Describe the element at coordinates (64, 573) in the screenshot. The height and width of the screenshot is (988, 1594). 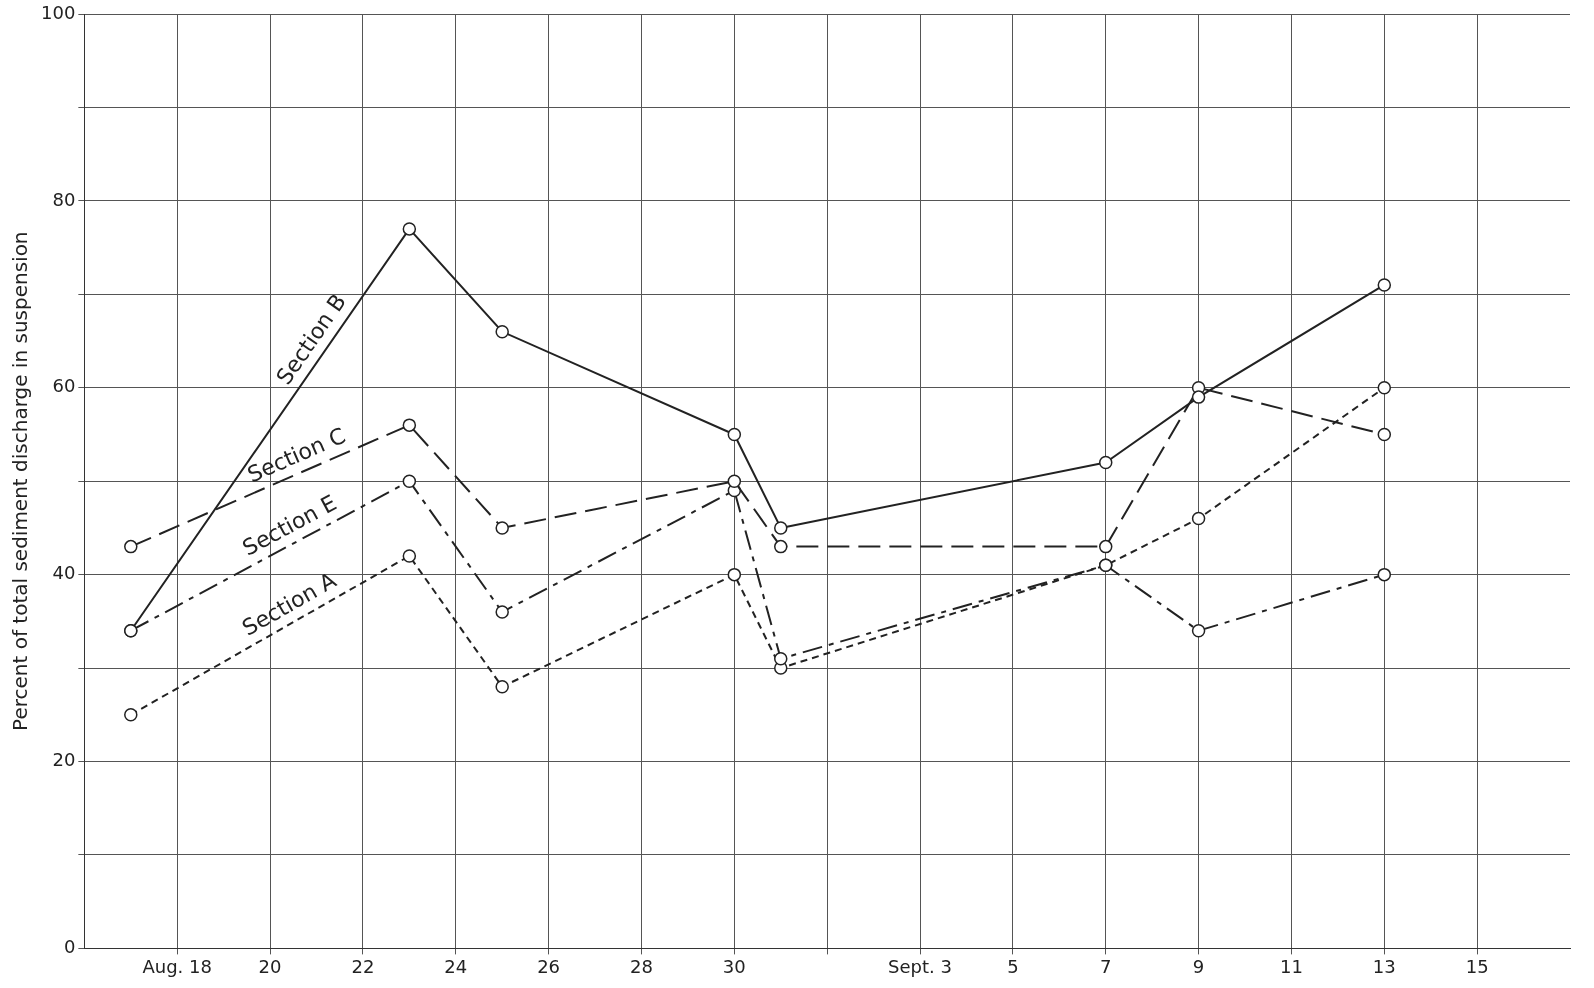
I see `y-tick-label: 40` at that location.